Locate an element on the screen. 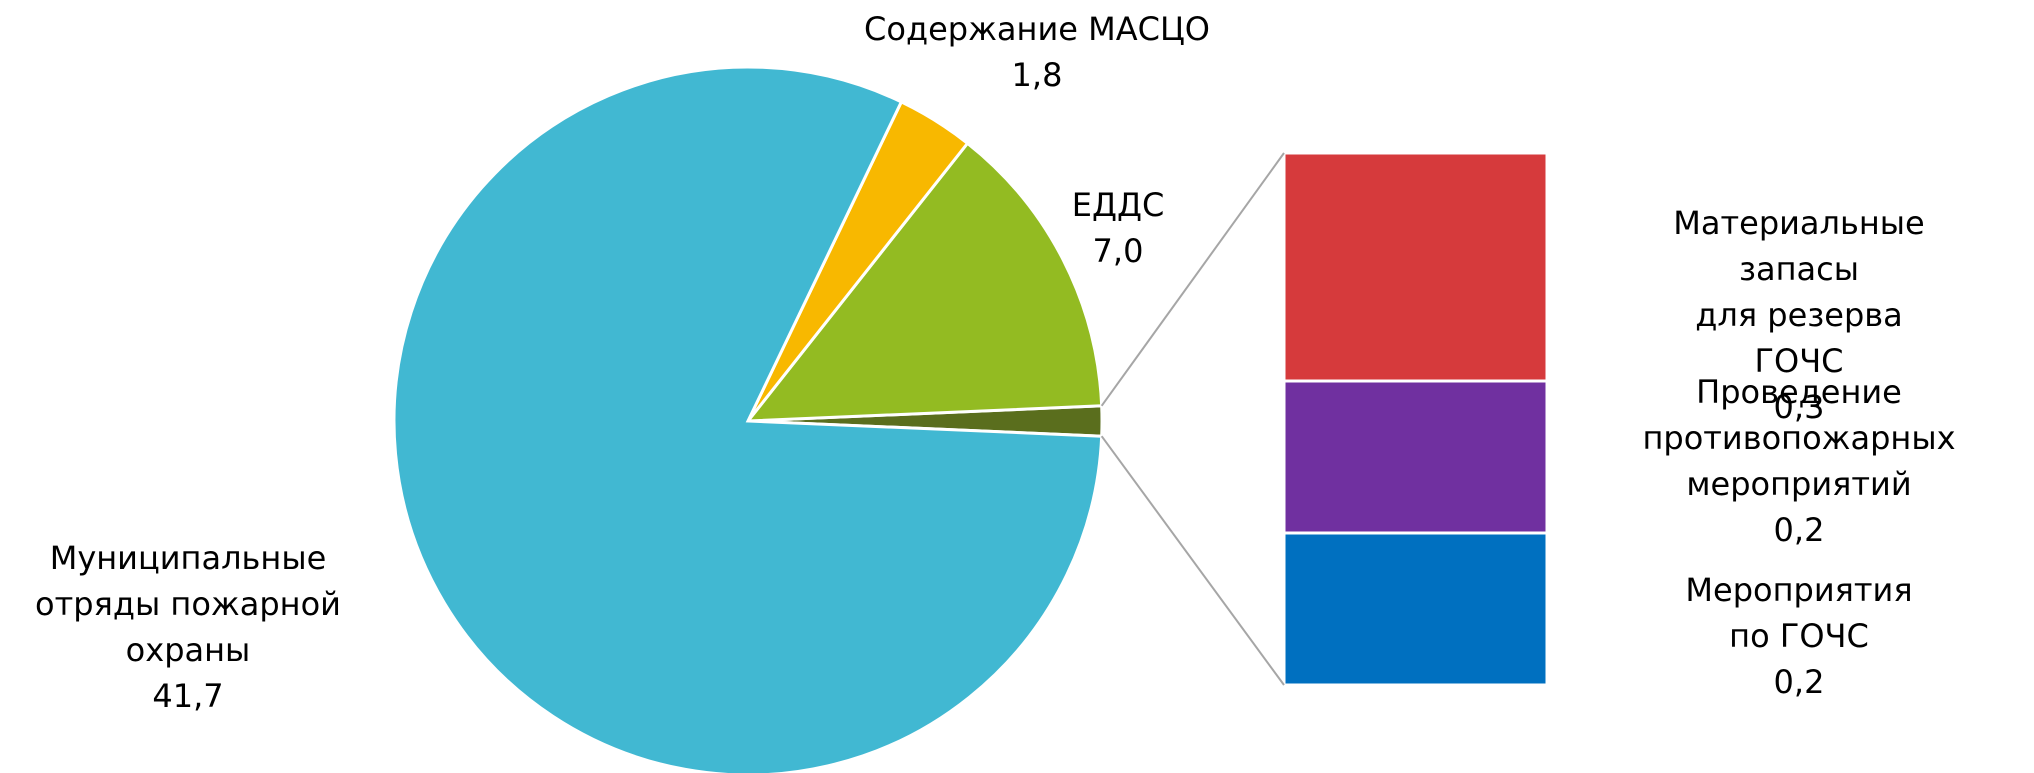 This screenshot has height=773, width=2034. data-label: Мероприятия по ГОЧС 0,2 is located at coordinates (1799, 636).